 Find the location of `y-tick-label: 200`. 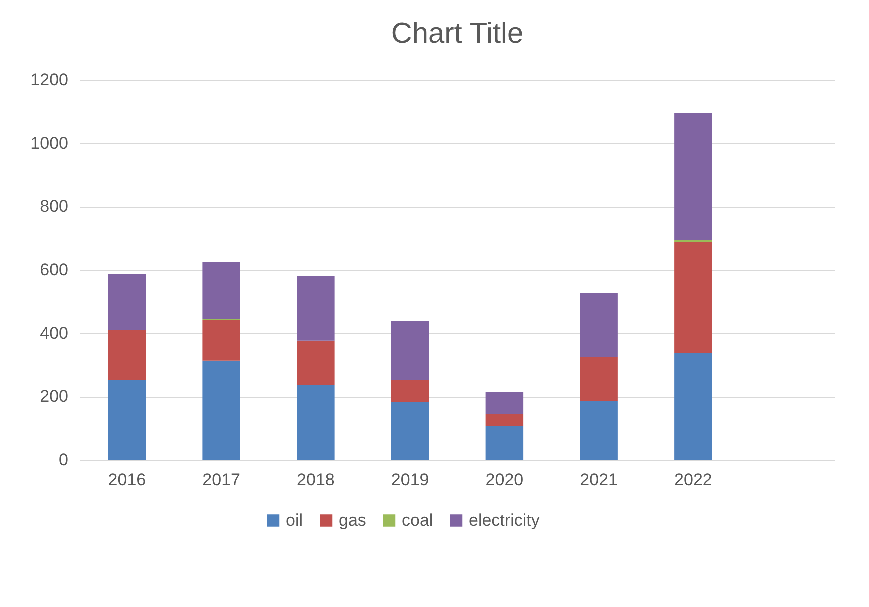

y-tick-label: 200 is located at coordinates (54, 396).